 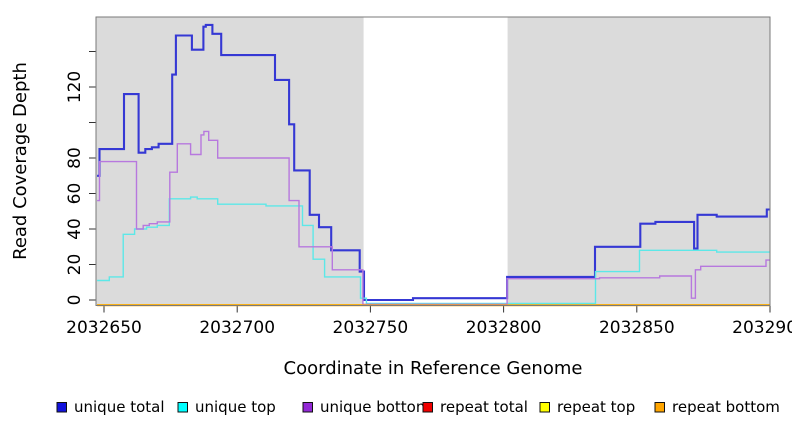 I want to click on legend-label: unique bottom, so click(x=375, y=407).